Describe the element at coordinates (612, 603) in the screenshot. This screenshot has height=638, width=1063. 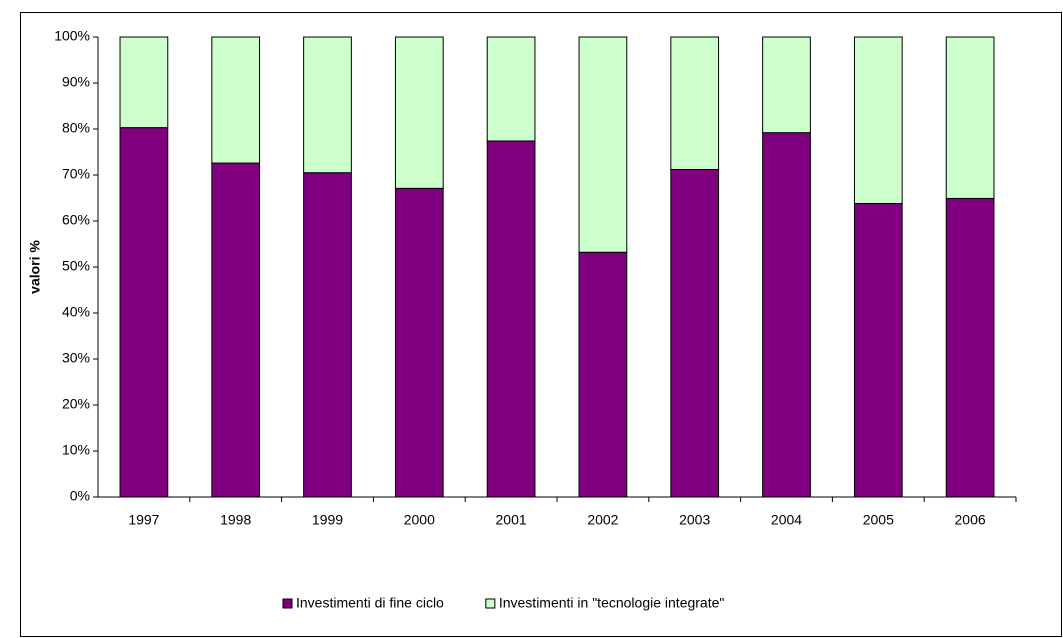
I see `legend-label: Investimenti in "tecnologie integrate"` at that location.